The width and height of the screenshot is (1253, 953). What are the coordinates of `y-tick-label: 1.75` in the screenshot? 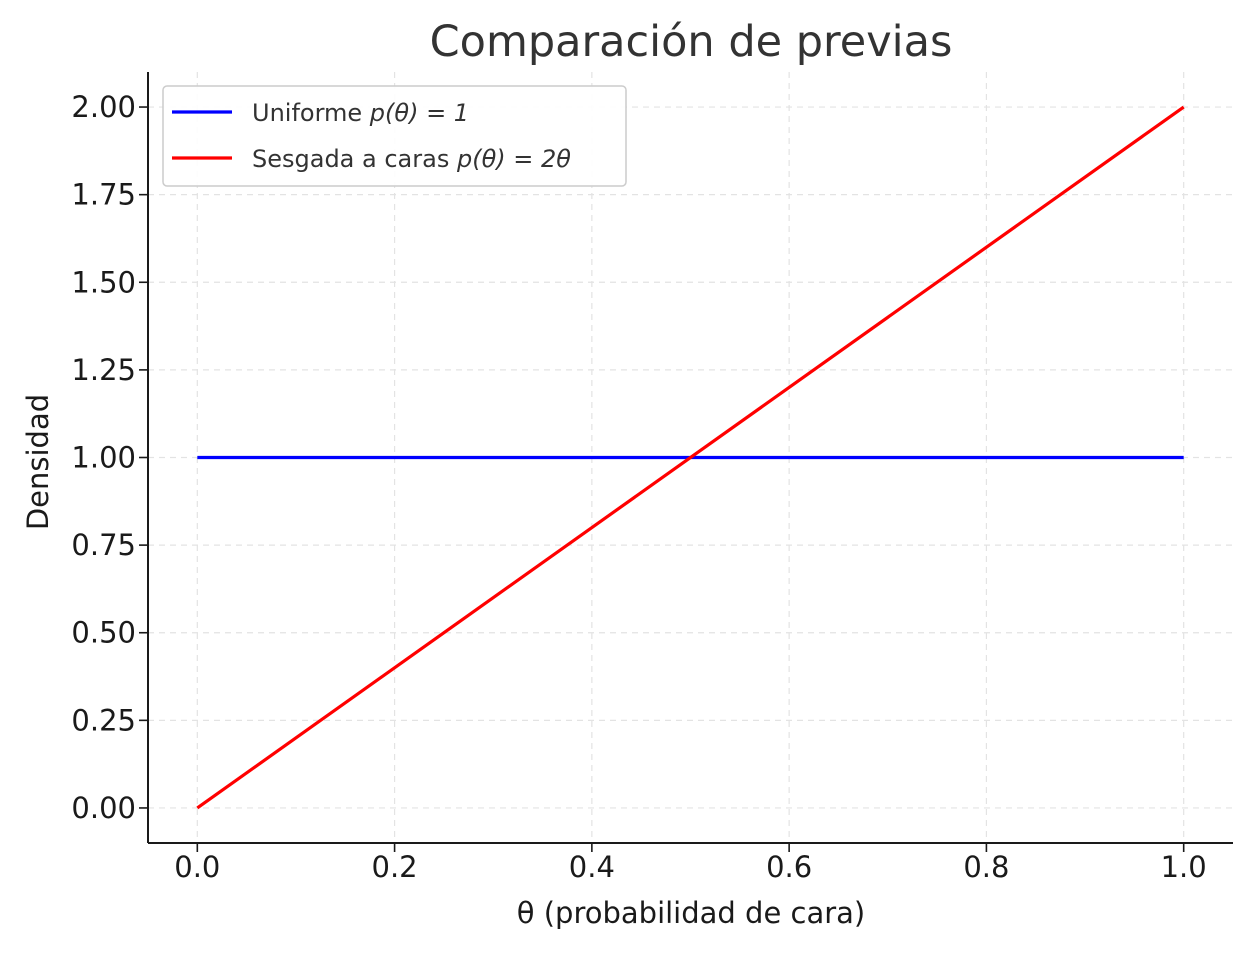 It's located at (103, 195).